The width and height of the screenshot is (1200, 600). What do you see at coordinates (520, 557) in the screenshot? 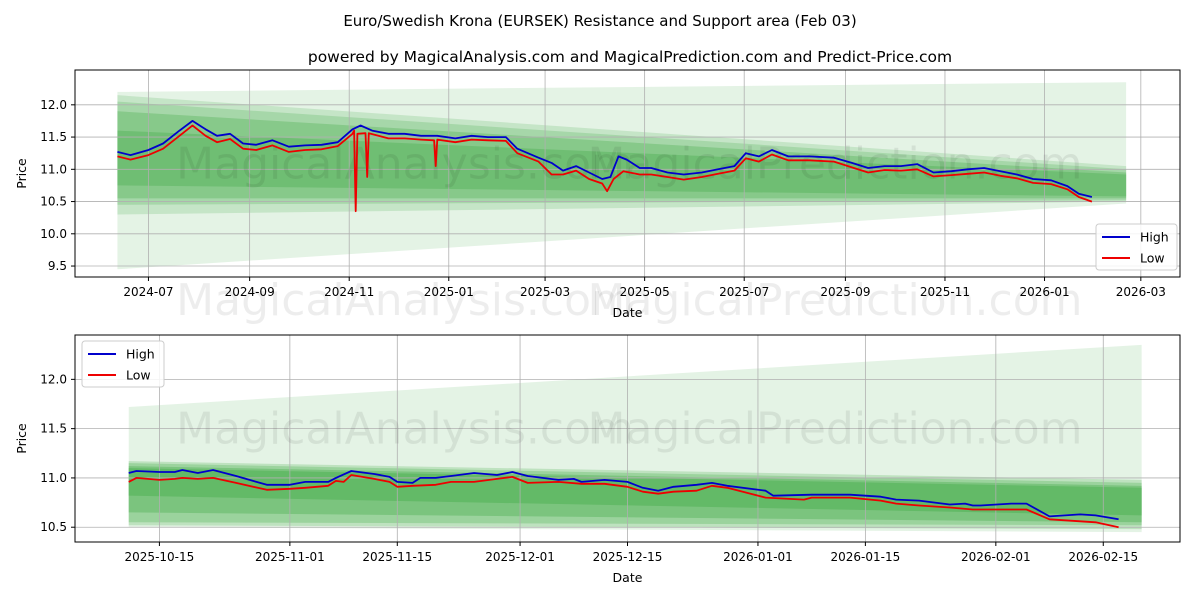
I see `x-tick-label: 2025-12-01` at bounding box center [520, 557].